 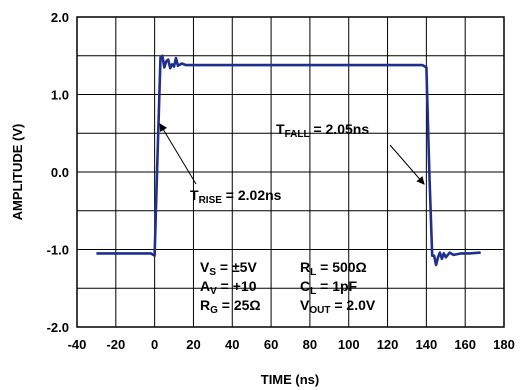 I want to click on tfall-arrow, so click(x=407, y=164).